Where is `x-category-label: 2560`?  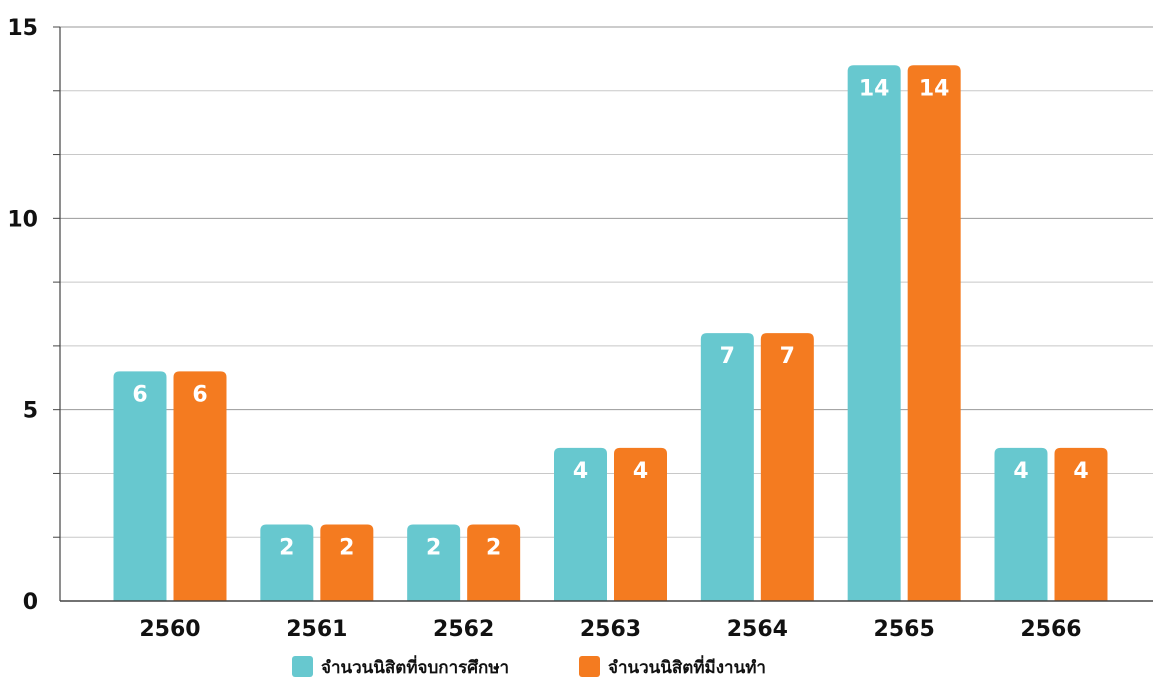 x-category-label: 2560 is located at coordinates (169, 629).